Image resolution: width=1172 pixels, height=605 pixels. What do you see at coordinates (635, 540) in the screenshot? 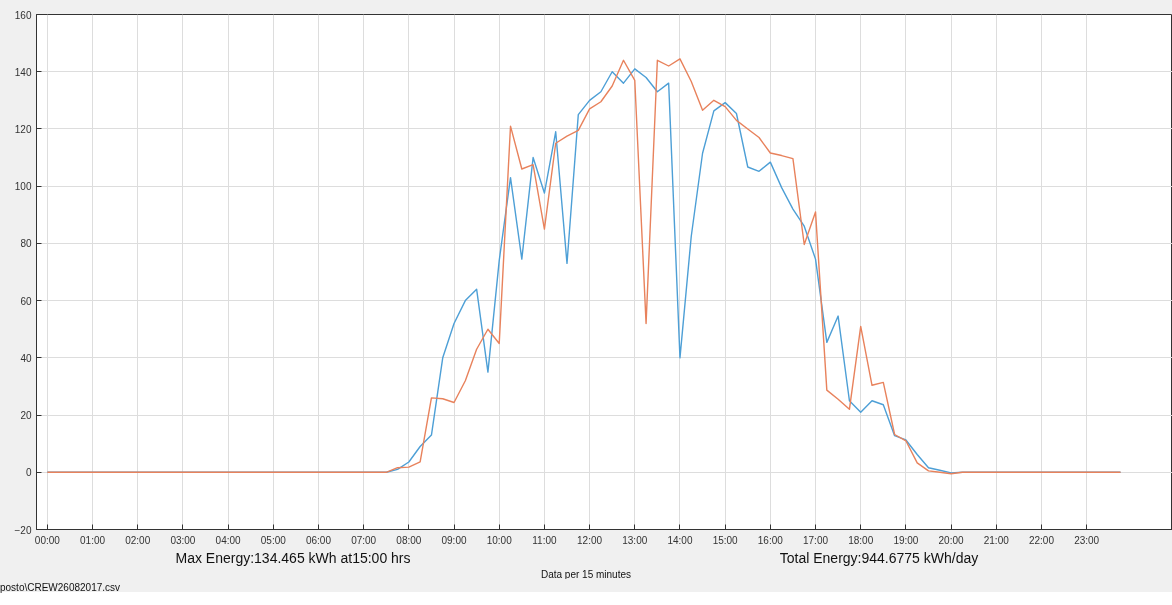
I see `x-tick-label: 13:00` at bounding box center [635, 540].